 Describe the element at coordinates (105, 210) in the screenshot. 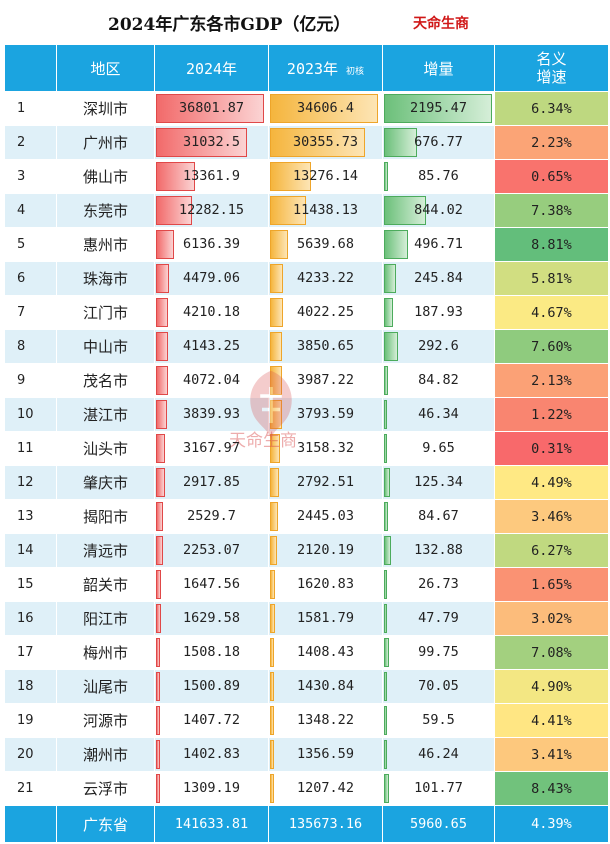

I see `city-cell: 东莞市` at that location.